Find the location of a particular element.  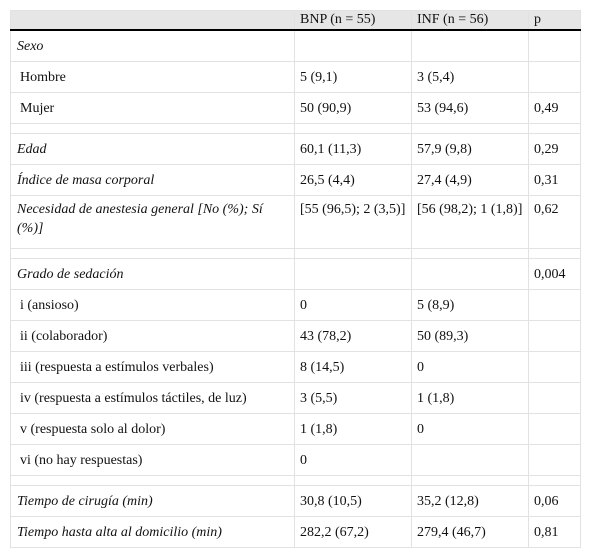

cell: 50 (89,3) is located at coordinates (470, 336).